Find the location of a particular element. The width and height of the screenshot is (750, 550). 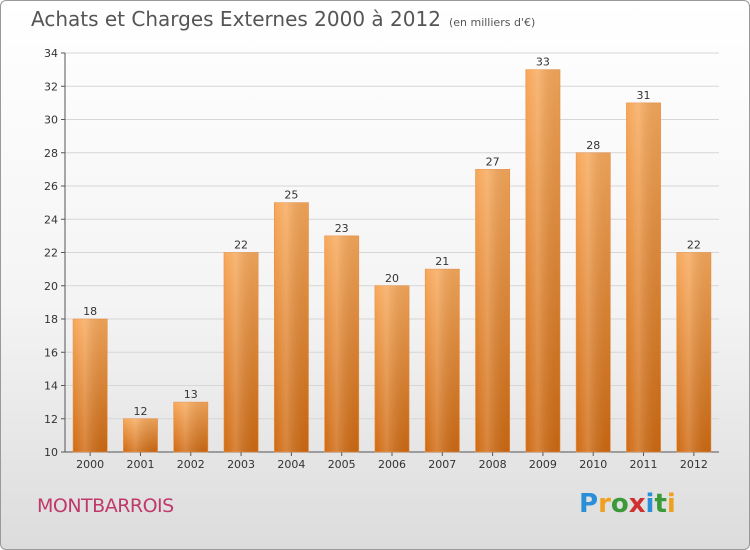

y-tick-label: 26 is located at coordinates (51, 186).